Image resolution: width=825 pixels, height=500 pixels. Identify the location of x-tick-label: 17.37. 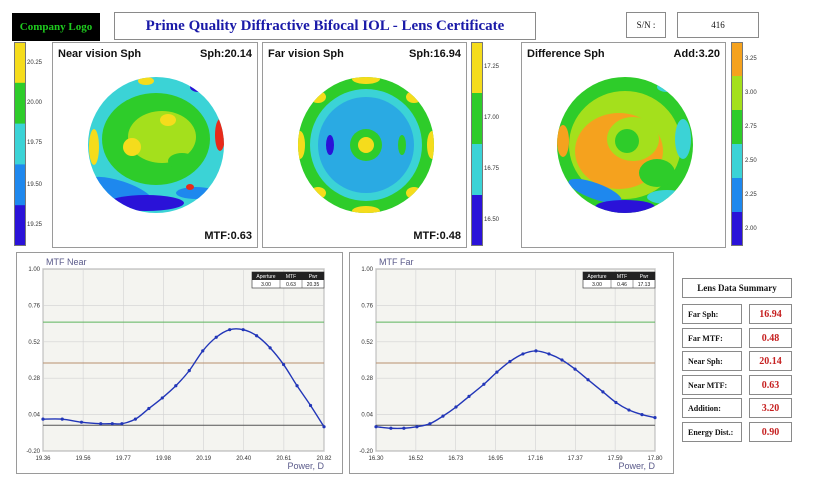
(576, 459).